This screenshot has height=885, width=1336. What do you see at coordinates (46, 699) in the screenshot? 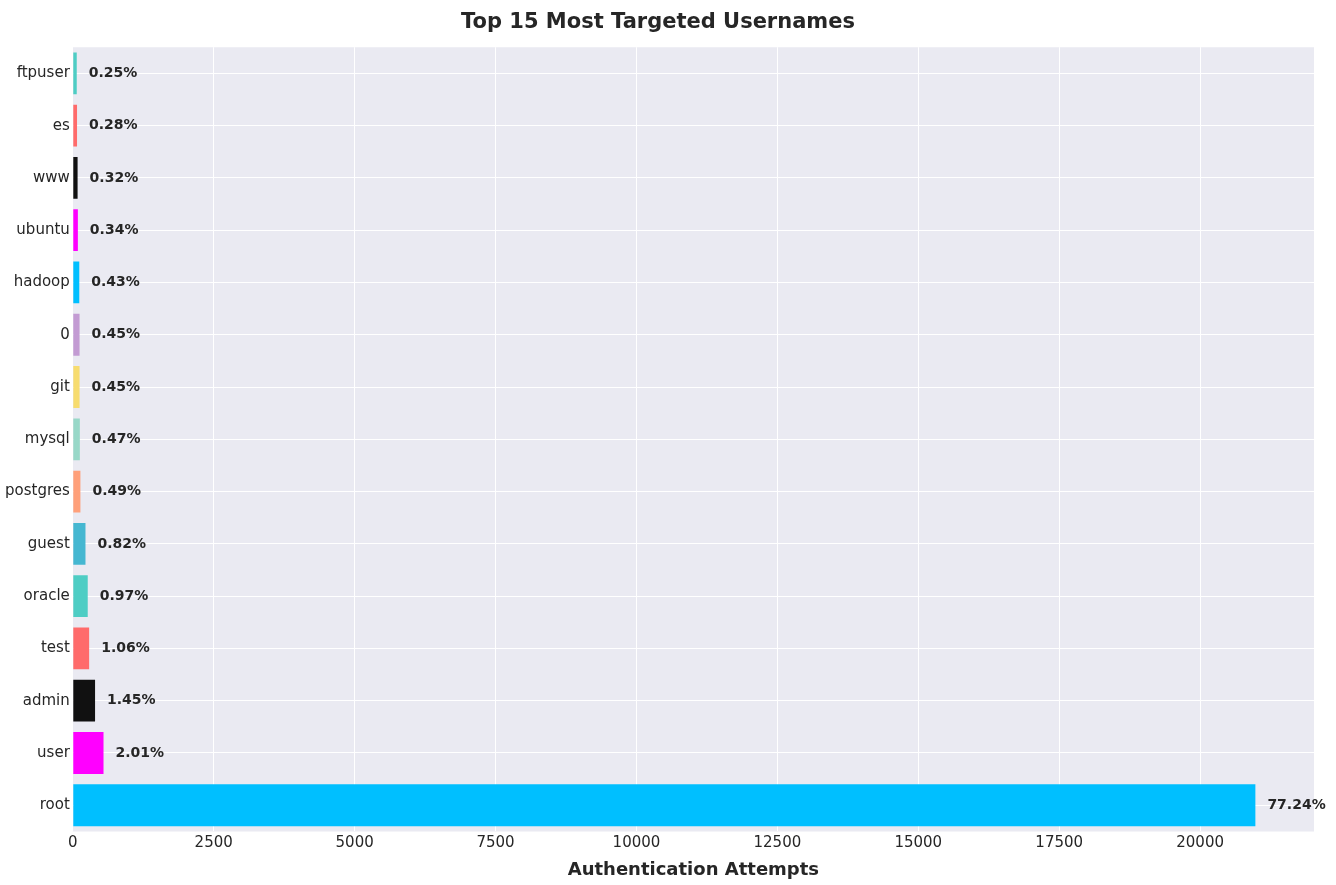
I see `y-tick-label: admin` at bounding box center [46, 699].